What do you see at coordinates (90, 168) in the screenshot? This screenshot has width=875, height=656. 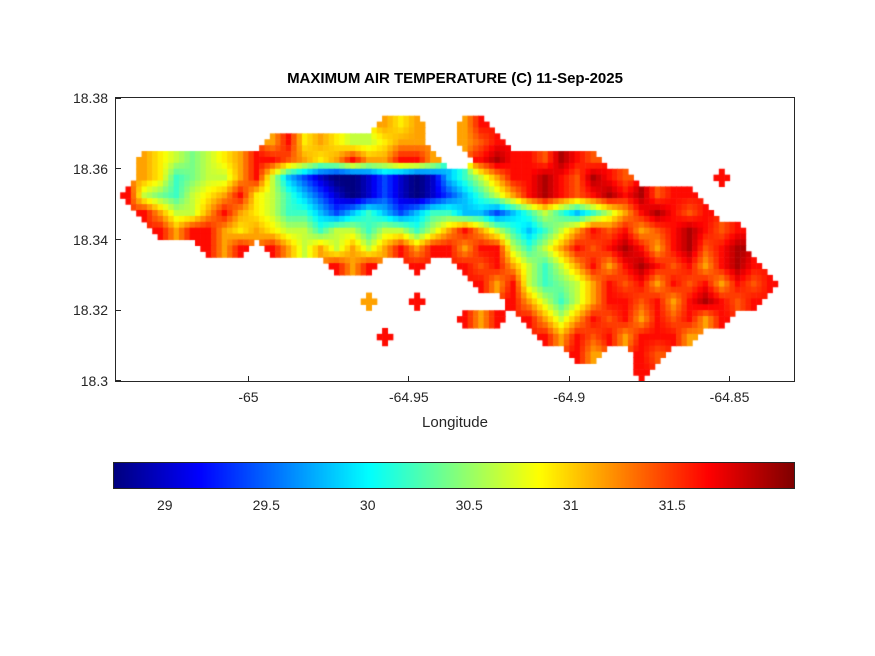 I see `y-tick-label: 18.36` at bounding box center [90, 168].